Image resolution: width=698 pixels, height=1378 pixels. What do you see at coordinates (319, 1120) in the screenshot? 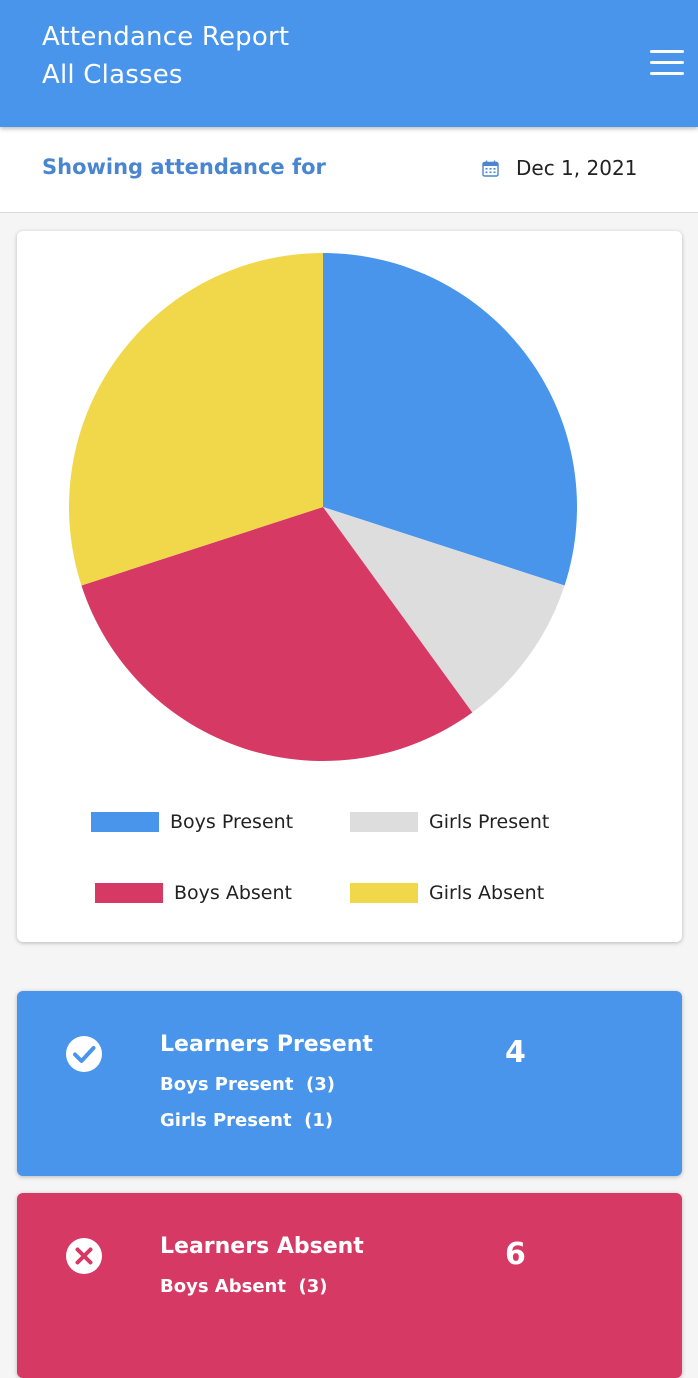
I see `girls-present-count: (1)` at bounding box center [319, 1120].